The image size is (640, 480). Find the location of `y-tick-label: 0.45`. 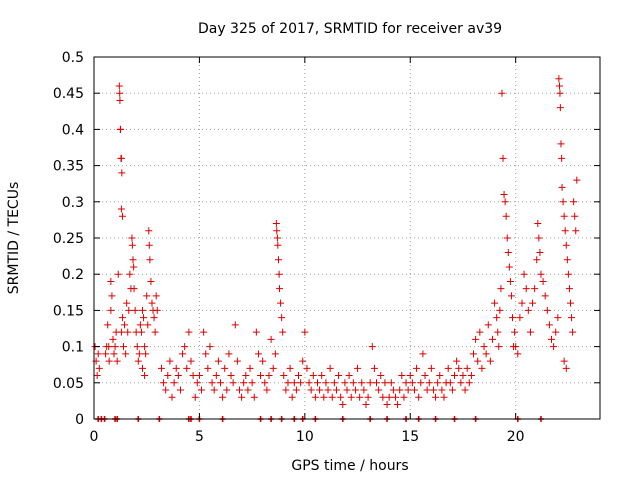

y-tick-label: 0.45 is located at coordinates (68, 94).